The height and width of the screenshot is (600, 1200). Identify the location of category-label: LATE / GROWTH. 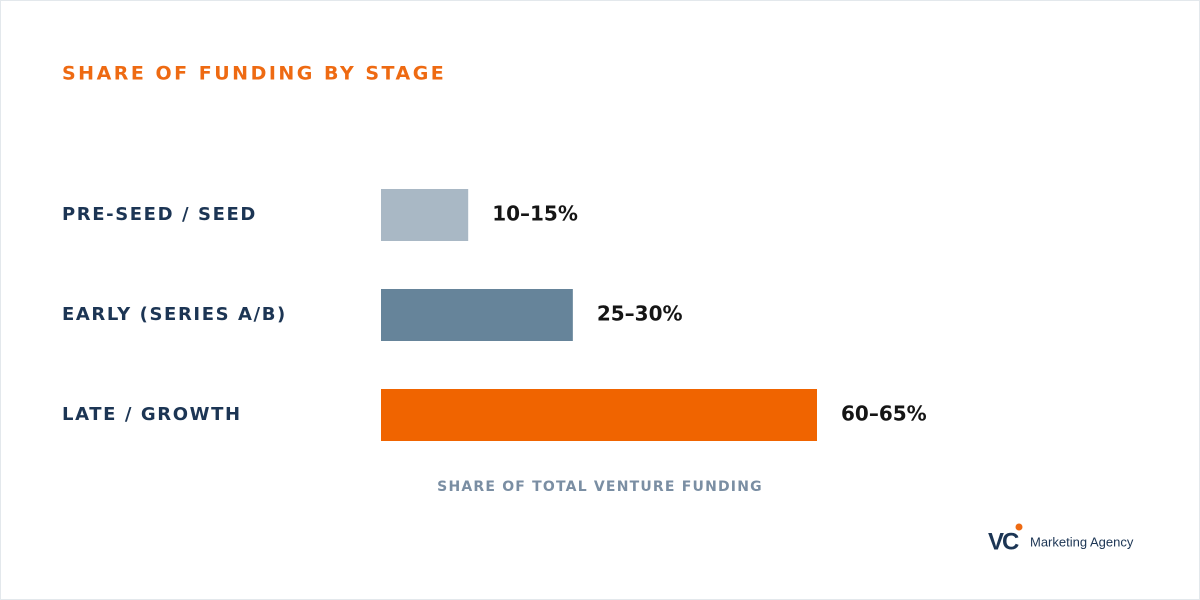
(152, 414).